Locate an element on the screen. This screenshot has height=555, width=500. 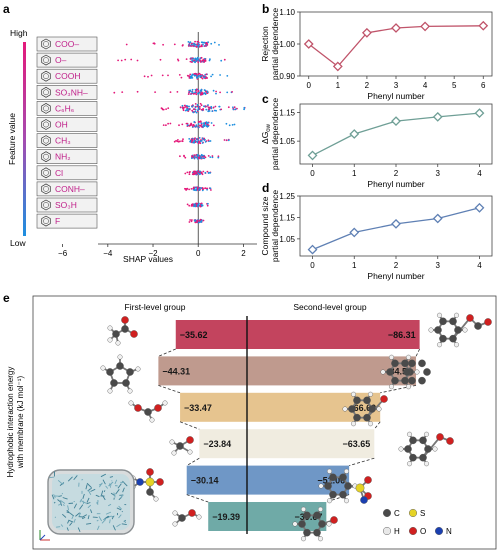
x-tick-label: 5 is located at coordinates (454, 85).